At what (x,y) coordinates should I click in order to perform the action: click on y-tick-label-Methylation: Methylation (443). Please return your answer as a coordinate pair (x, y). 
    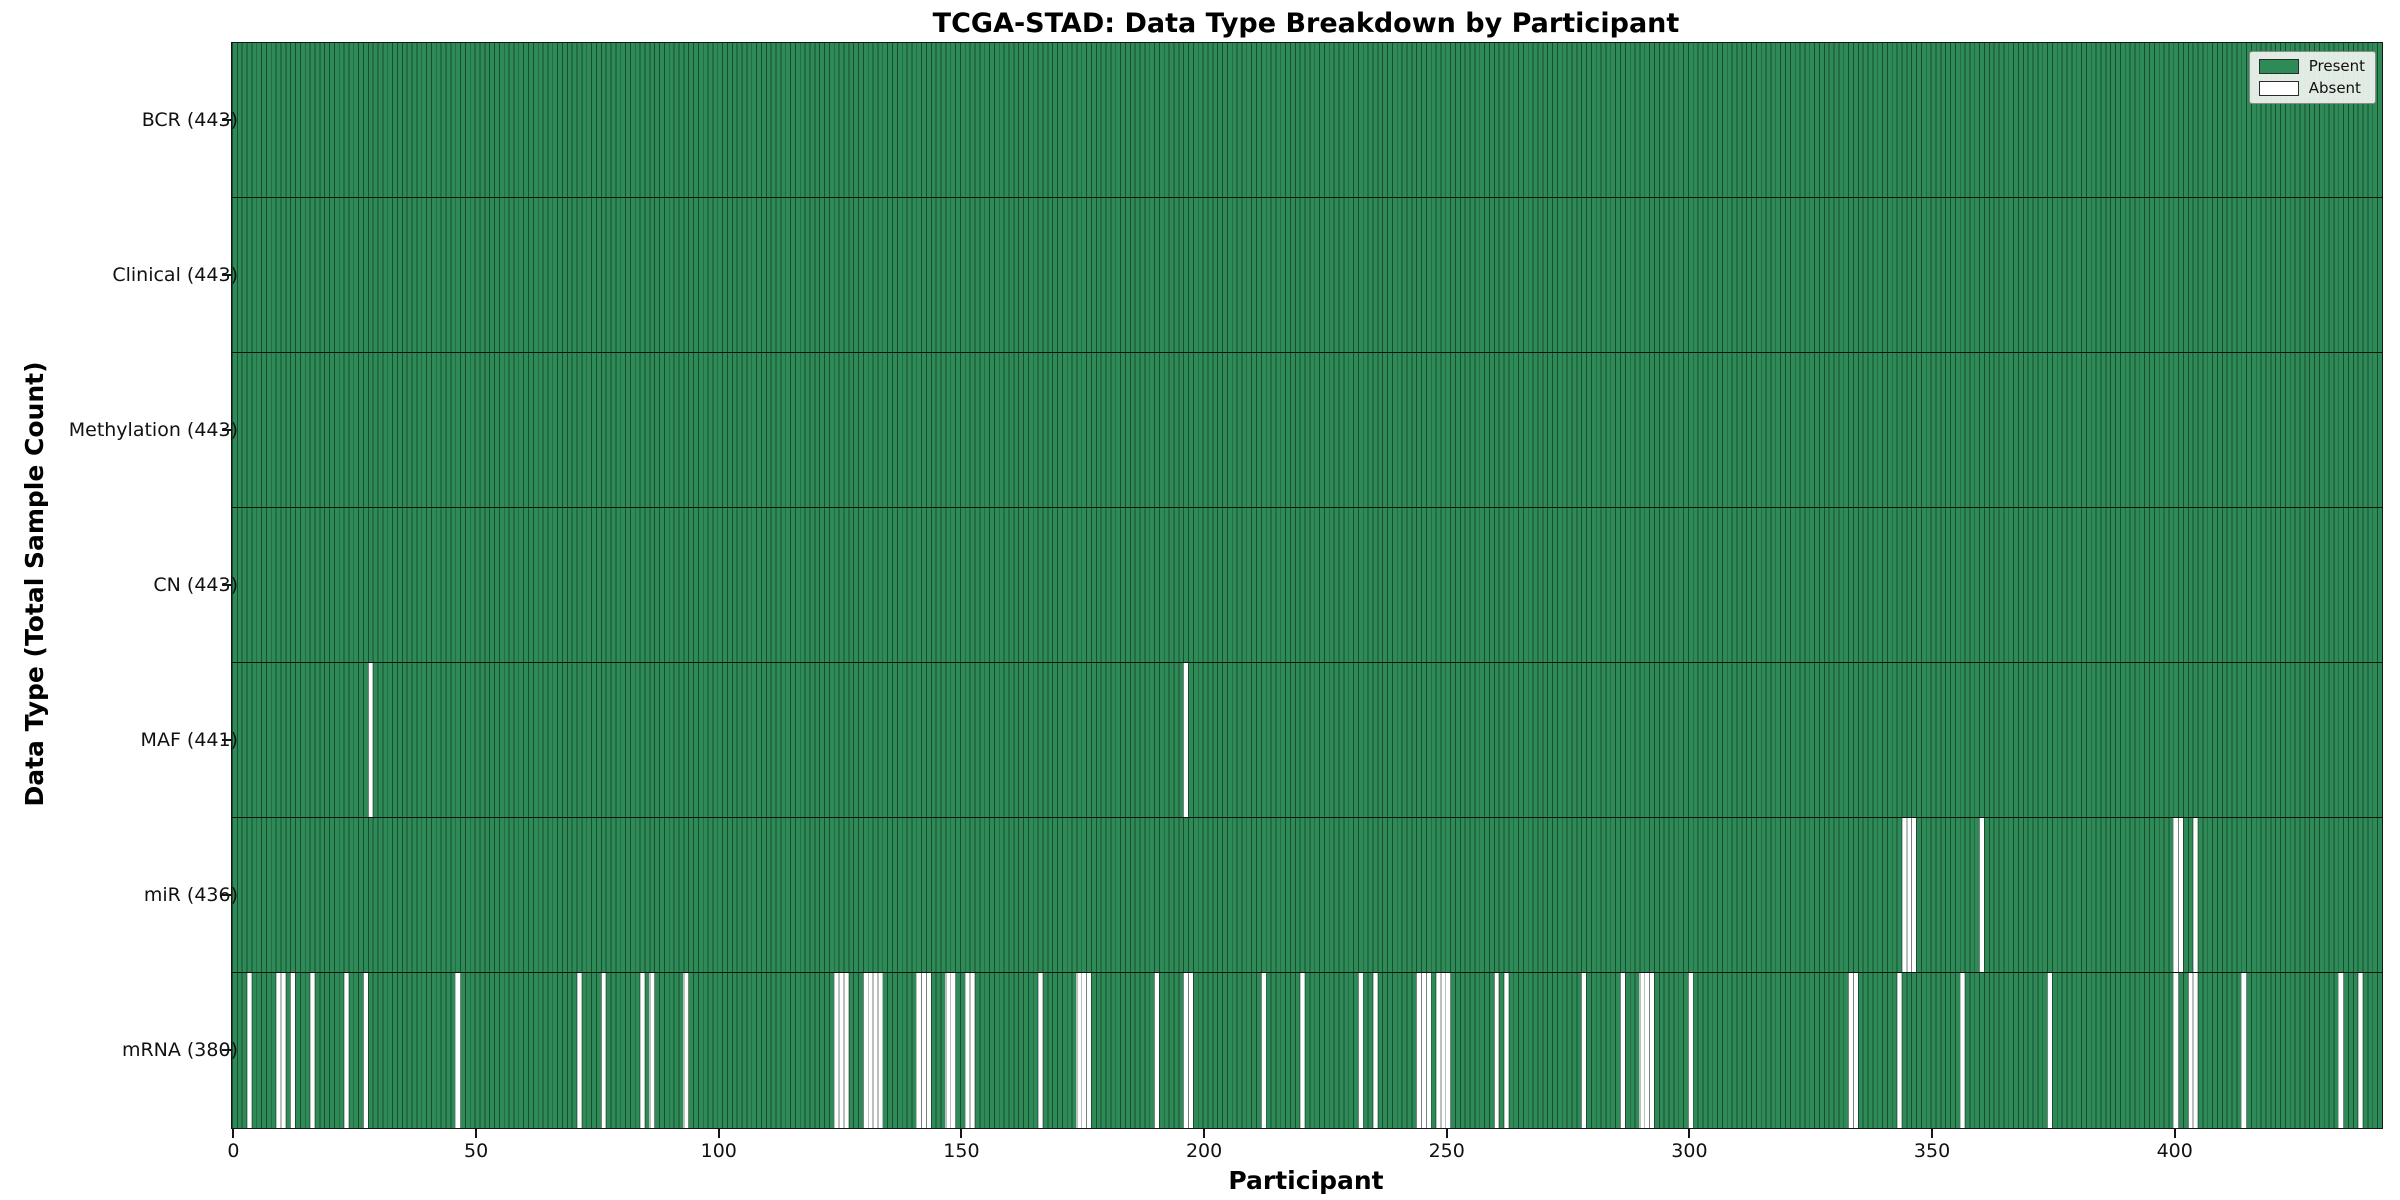
    Looking at the image, I should click on (153, 429).